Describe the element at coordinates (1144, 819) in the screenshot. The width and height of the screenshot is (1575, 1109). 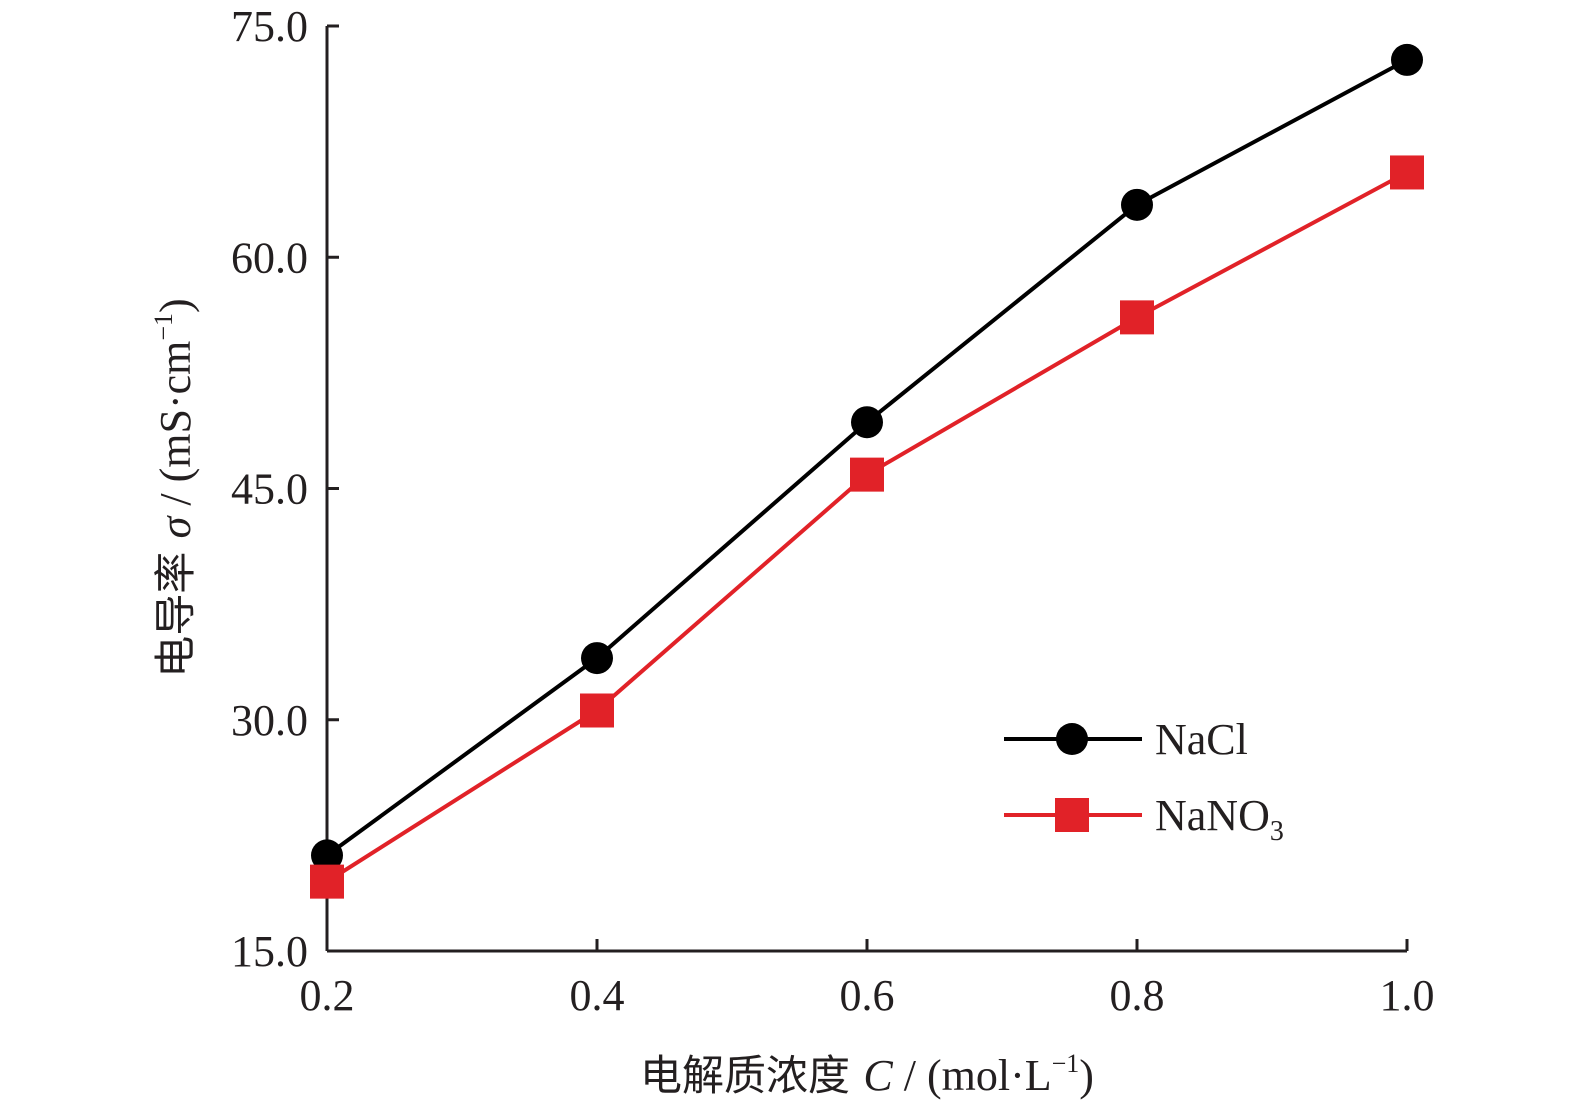
I see `legend-item-nano3: NaNO3` at that location.